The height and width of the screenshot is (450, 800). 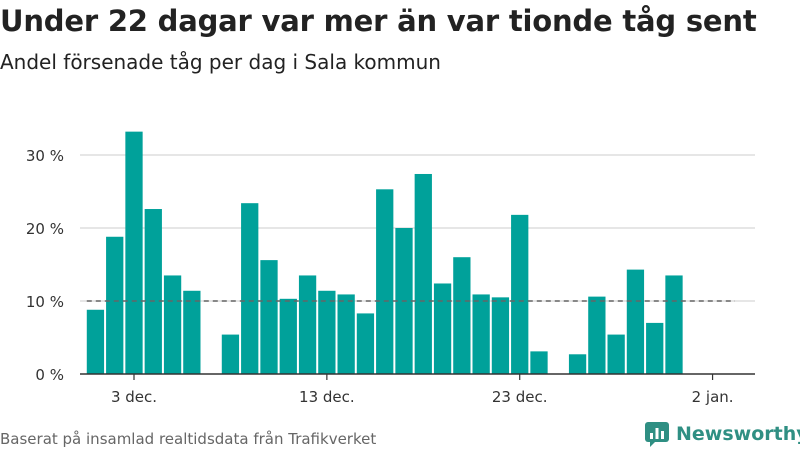 What do you see at coordinates (45, 229) in the screenshot?
I see `y-tick-label: 20 %` at bounding box center [45, 229].